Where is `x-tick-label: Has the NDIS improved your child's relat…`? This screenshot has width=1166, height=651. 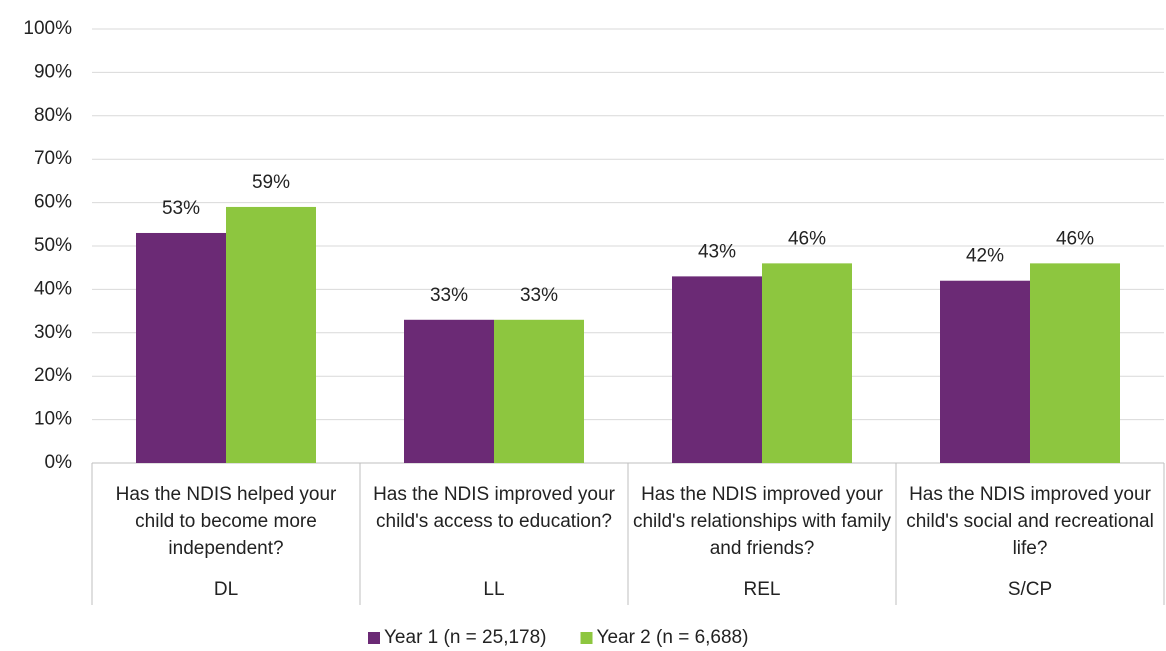
x-tick-label: Has the NDIS improved your child's relat… is located at coordinates (762, 521).